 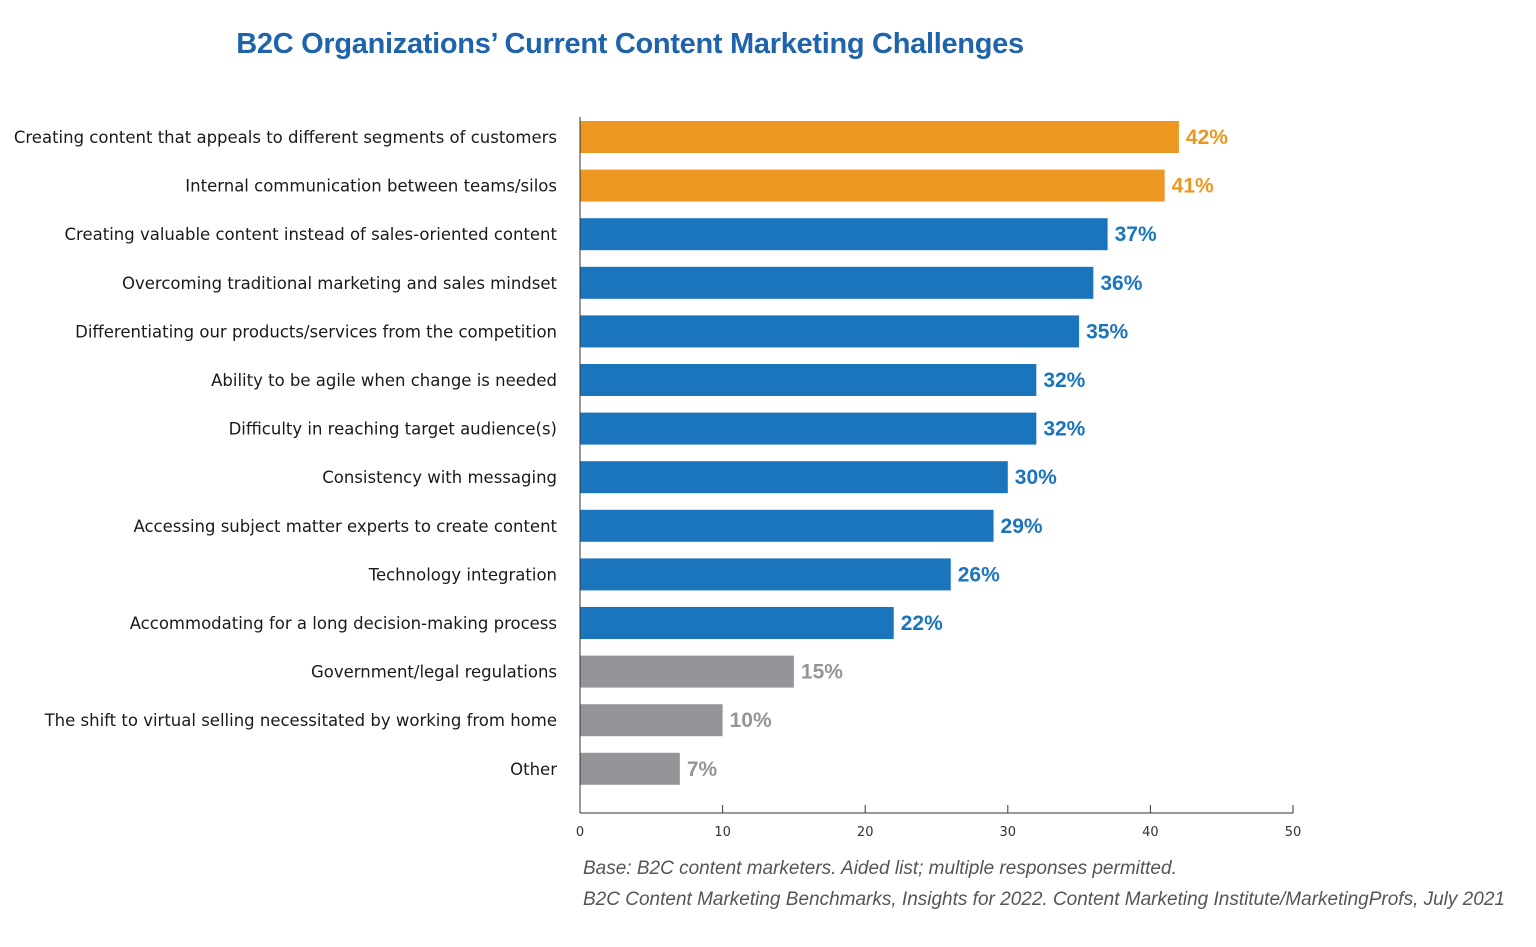 What do you see at coordinates (1150, 832) in the screenshot?
I see `x-tick-label-4: 40` at bounding box center [1150, 832].